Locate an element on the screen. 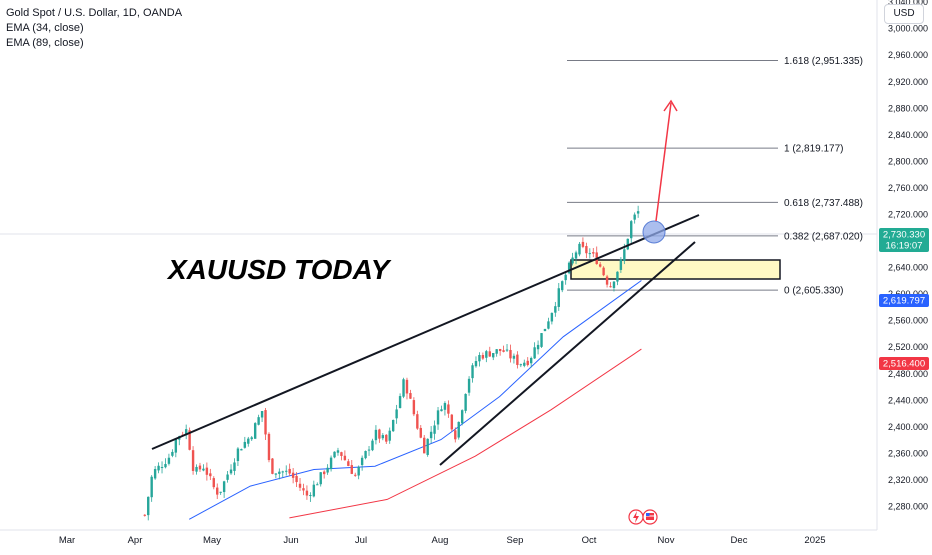 This screenshot has width=932, height=555. y-tick-label: 2,520.000 is located at coordinates (908, 347).